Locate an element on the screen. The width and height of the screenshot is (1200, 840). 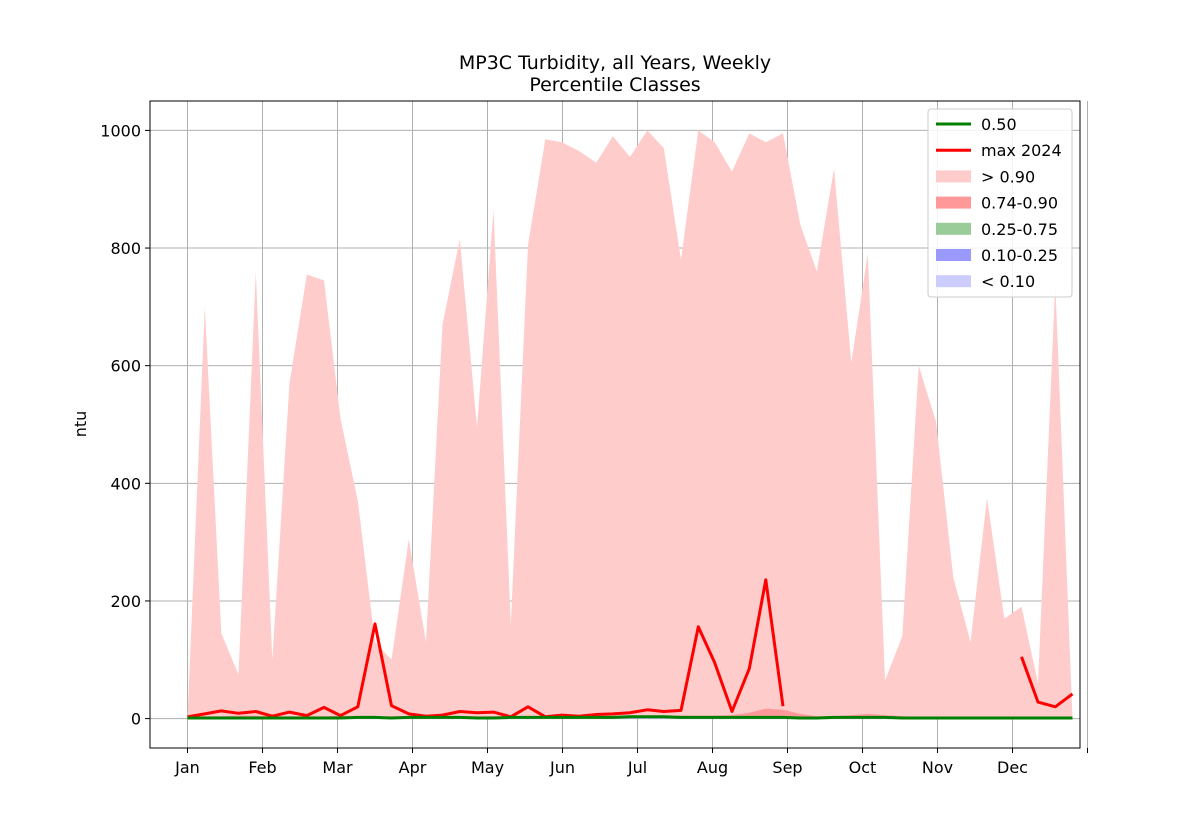
x-tick-label-jul: Jul is located at coordinates (637, 767).